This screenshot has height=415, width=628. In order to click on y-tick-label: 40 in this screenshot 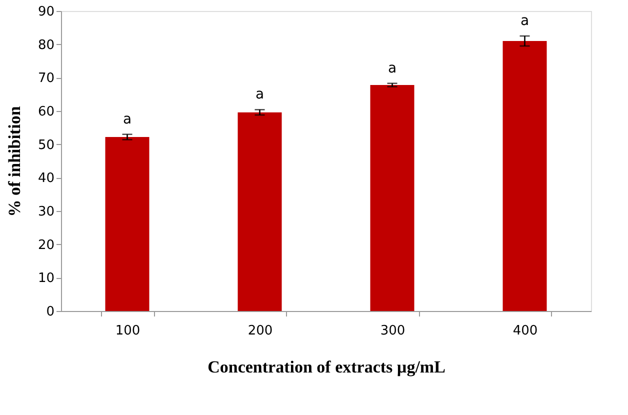, I will do `click(46, 178)`.